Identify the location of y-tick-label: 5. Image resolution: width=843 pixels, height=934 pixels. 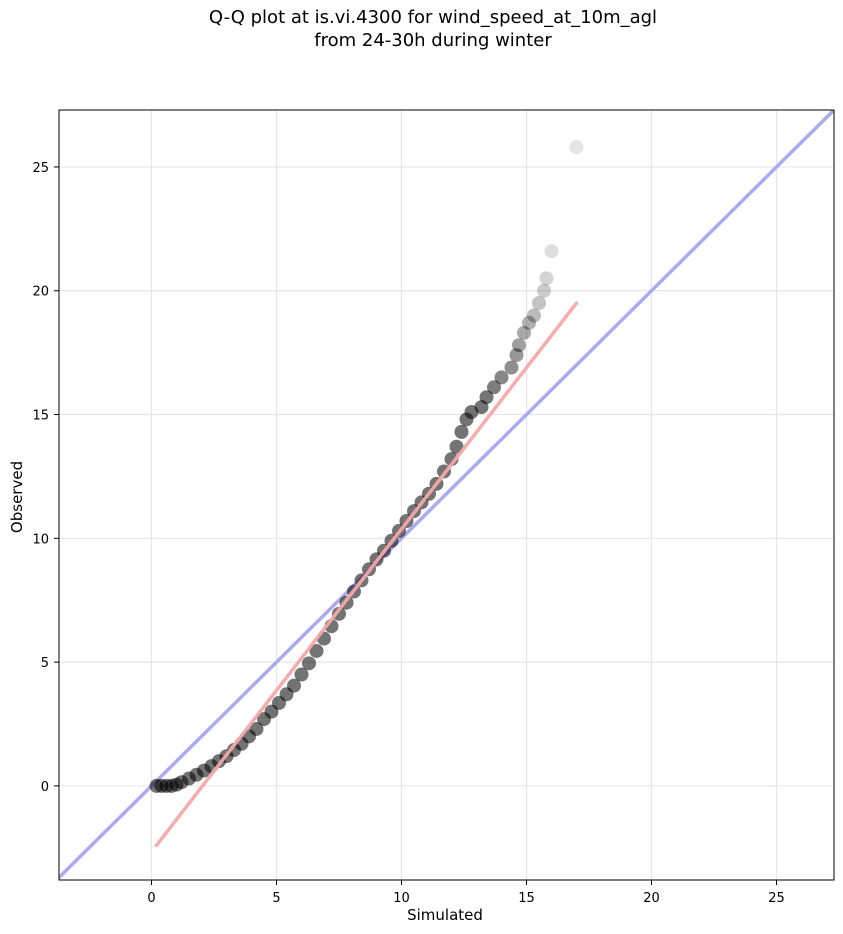
(45, 663).